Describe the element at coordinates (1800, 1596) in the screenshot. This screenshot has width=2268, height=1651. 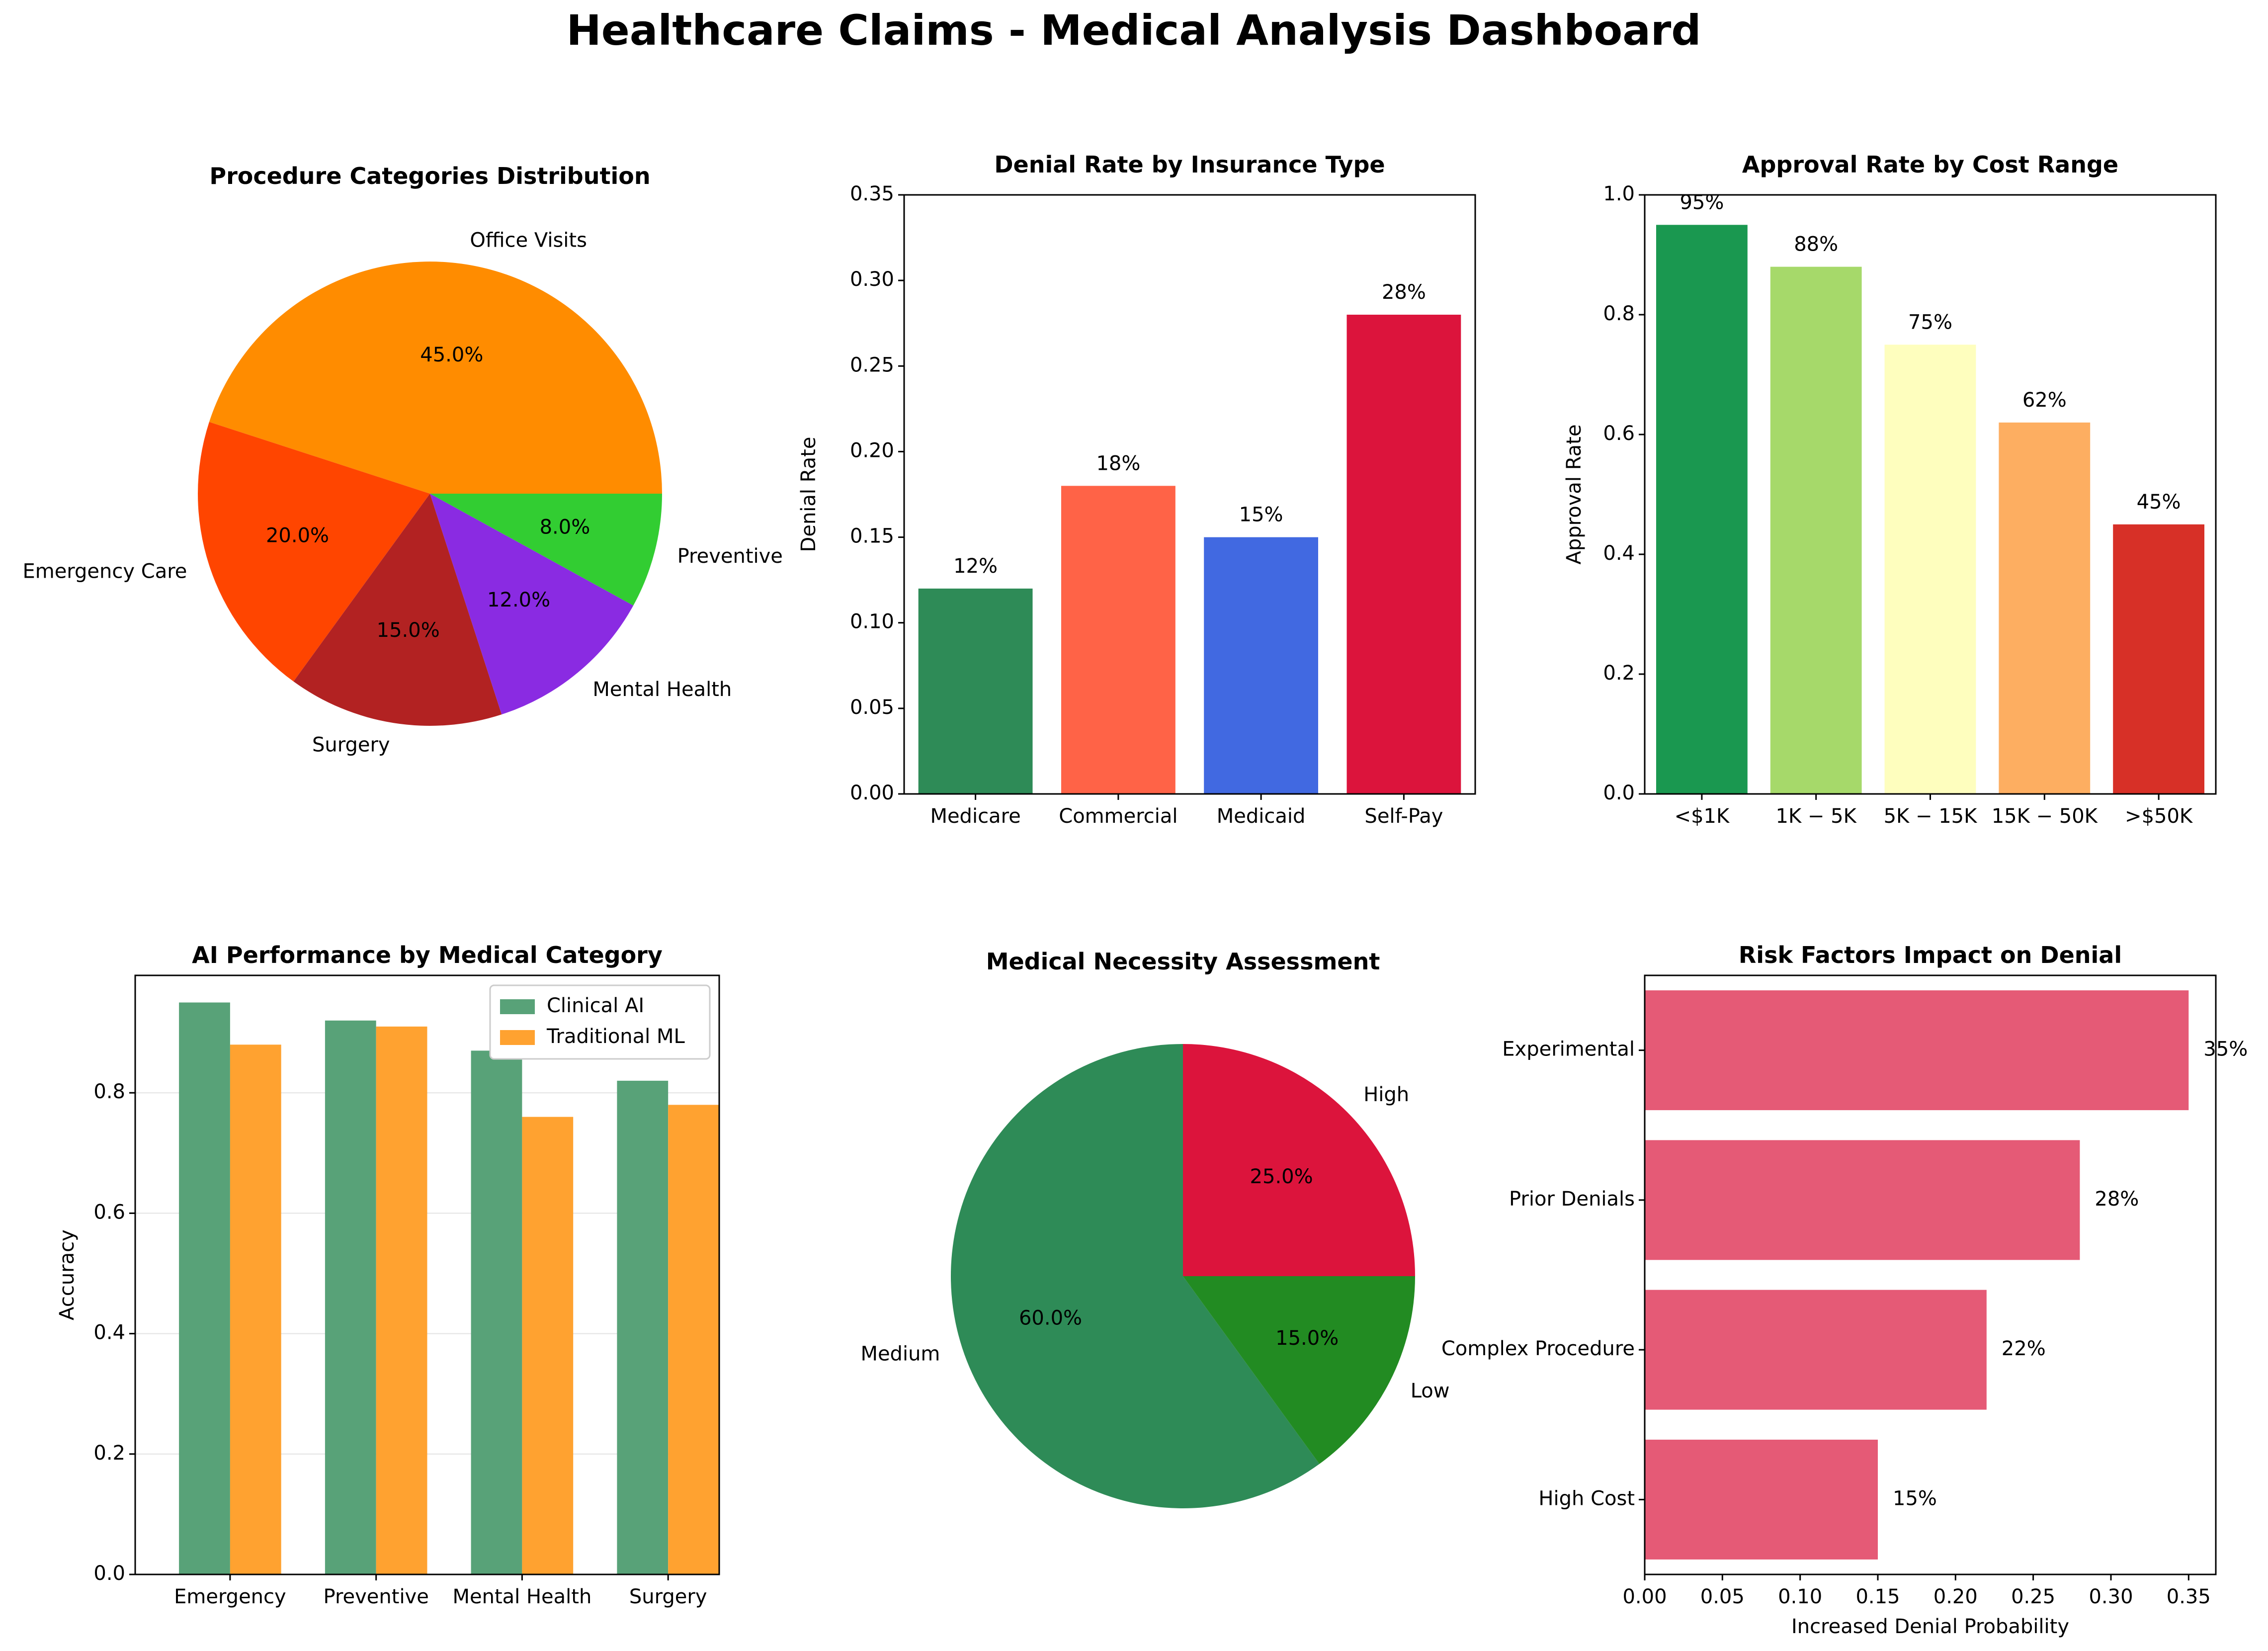
I see `x-tick-label: 0.10` at that location.